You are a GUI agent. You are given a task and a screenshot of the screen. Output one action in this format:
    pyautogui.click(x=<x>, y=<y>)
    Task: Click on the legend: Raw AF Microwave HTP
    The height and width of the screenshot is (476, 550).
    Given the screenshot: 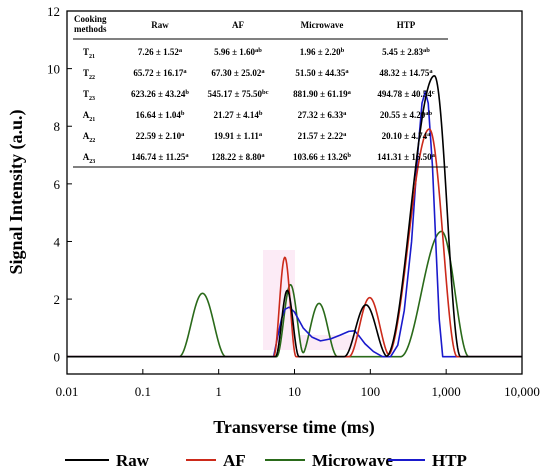 What is the action you would take?
    pyautogui.click(x=266, y=460)
    